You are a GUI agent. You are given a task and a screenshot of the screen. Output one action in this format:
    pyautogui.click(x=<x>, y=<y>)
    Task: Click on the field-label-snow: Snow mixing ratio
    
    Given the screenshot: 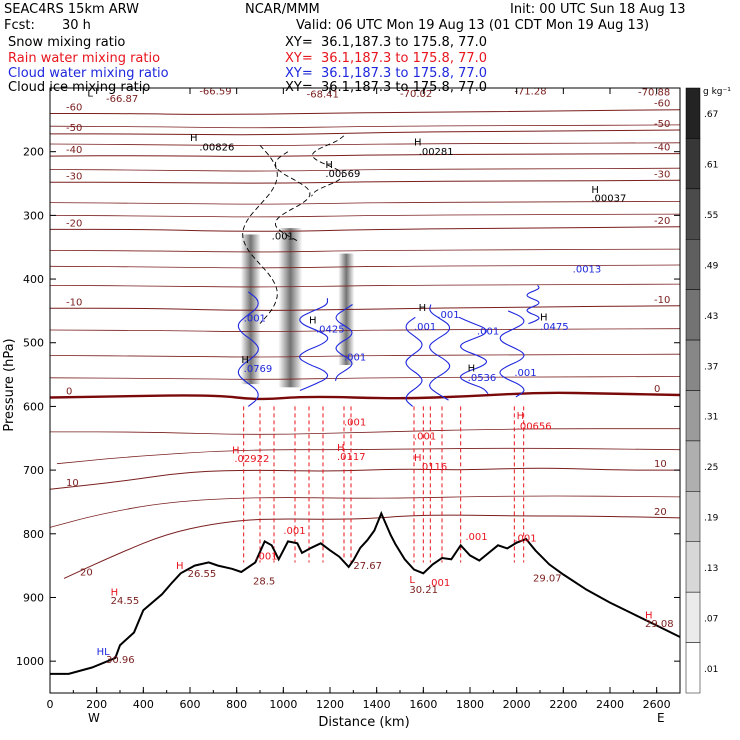 What is the action you would take?
    pyautogui.click(x=67, y=42)
    